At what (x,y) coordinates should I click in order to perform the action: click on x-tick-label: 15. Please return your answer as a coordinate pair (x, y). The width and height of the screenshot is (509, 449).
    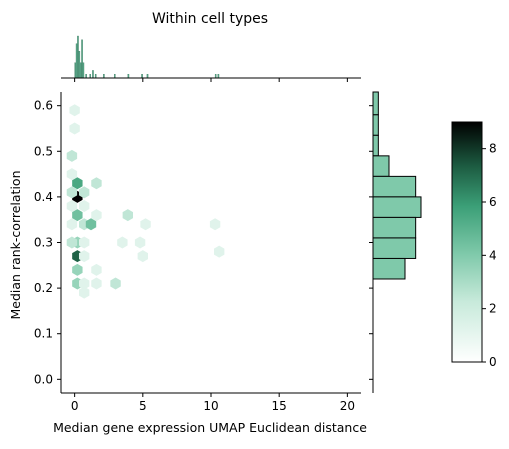
    Looking at the image, I should click on (279, 406).